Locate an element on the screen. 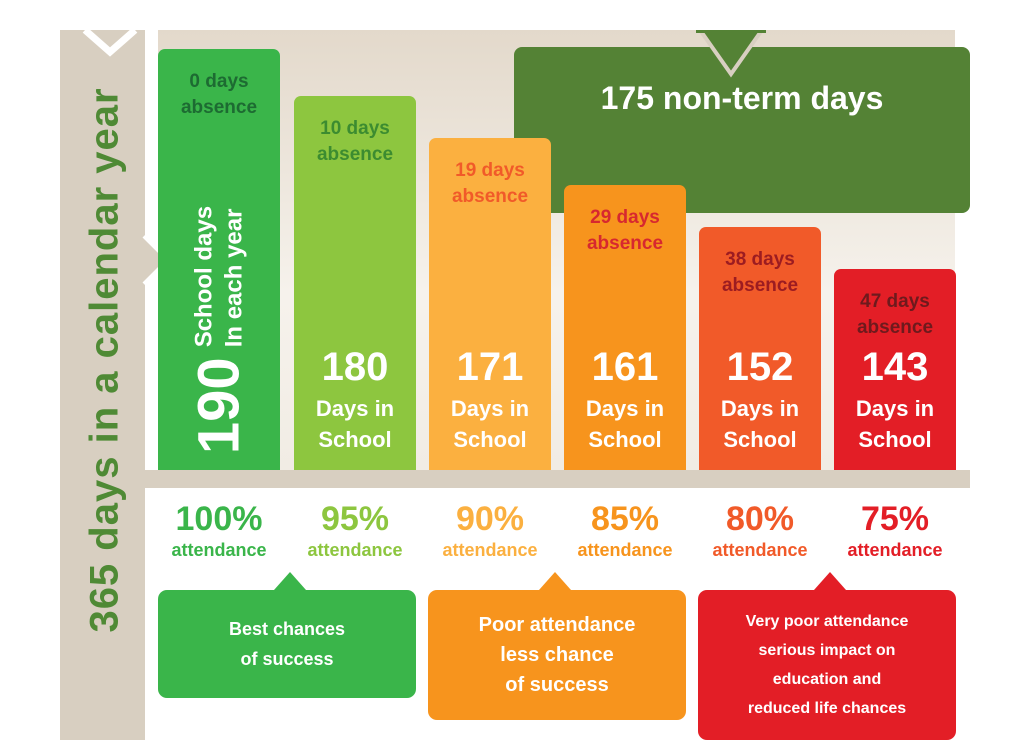  value-label: 143 is located at coordinates (895, 367).